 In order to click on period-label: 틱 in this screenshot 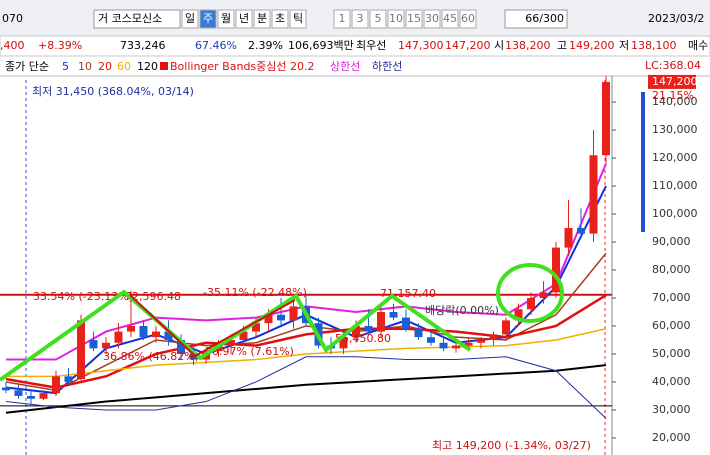, I will do `click(298, 18)`.